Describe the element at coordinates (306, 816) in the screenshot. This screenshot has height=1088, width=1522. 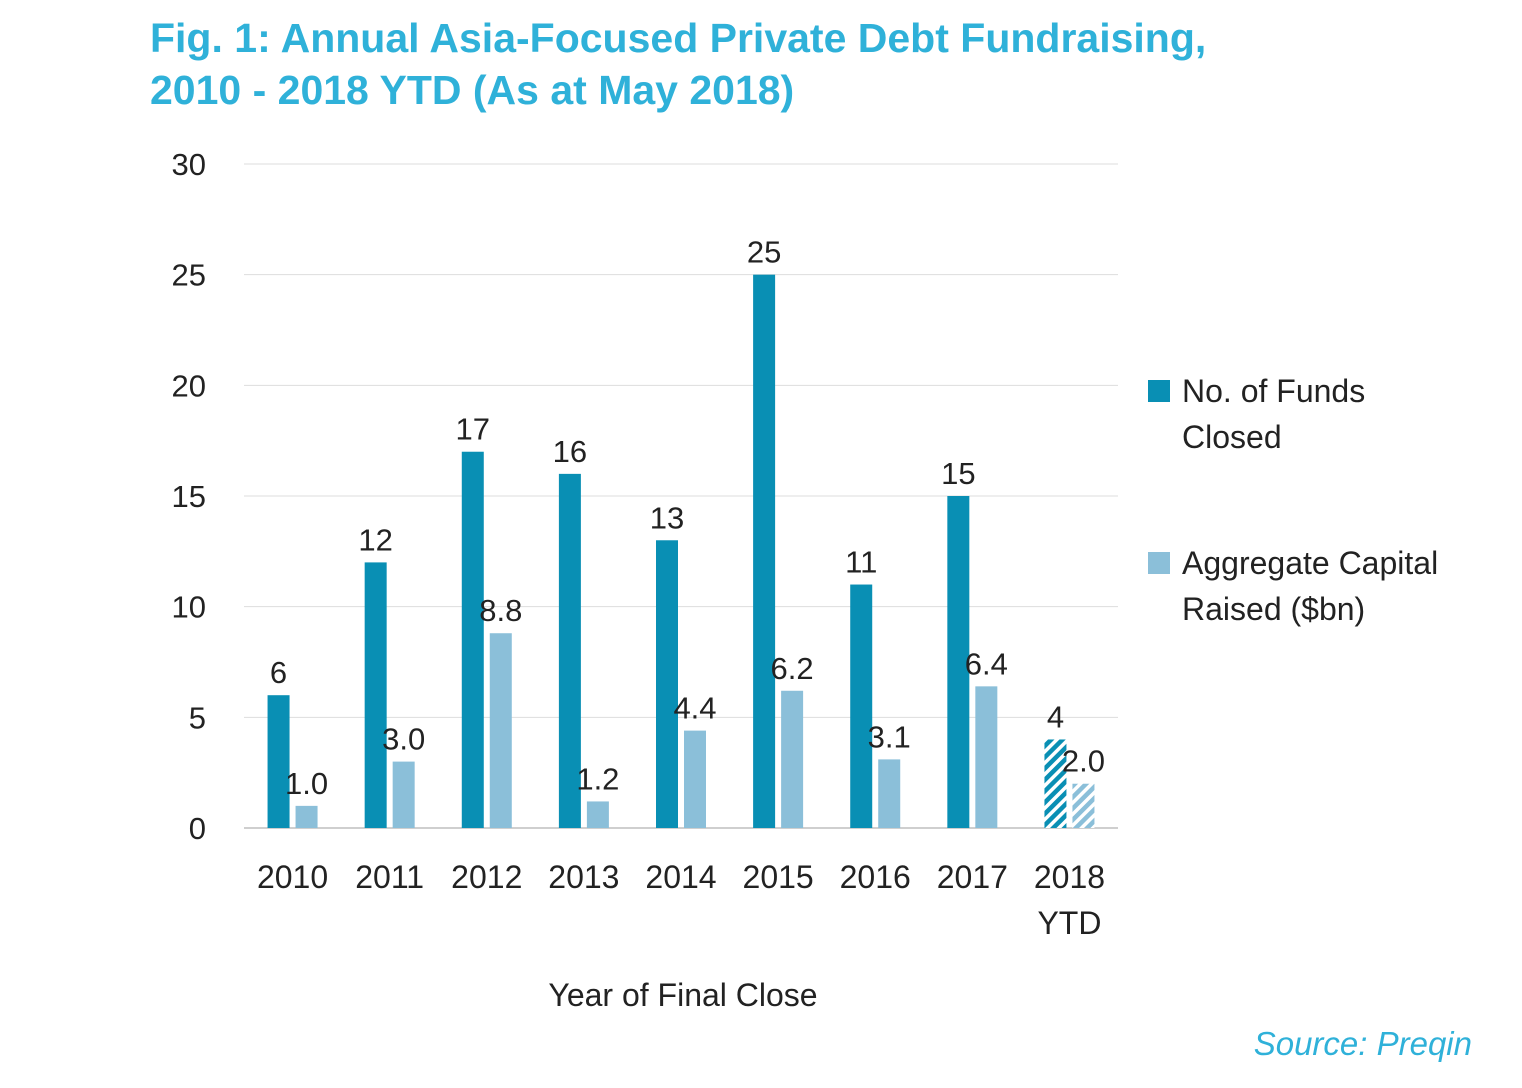
I see `bar-capital-2010` at that location.